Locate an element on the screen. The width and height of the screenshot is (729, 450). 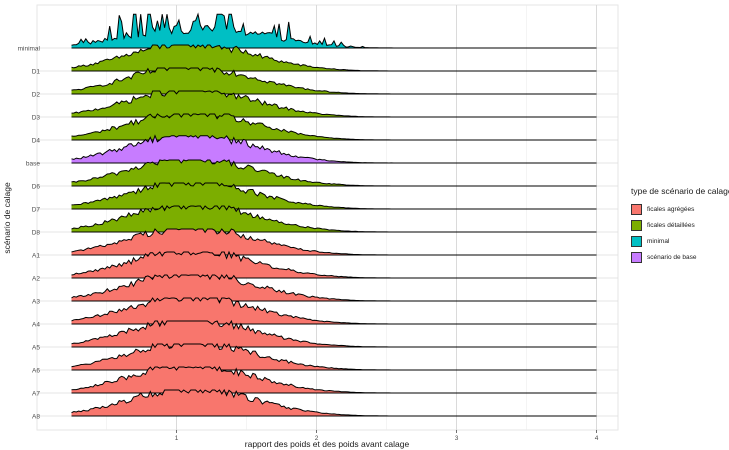
legend-item-base: scénario de base is located at coordinates (680, 257).